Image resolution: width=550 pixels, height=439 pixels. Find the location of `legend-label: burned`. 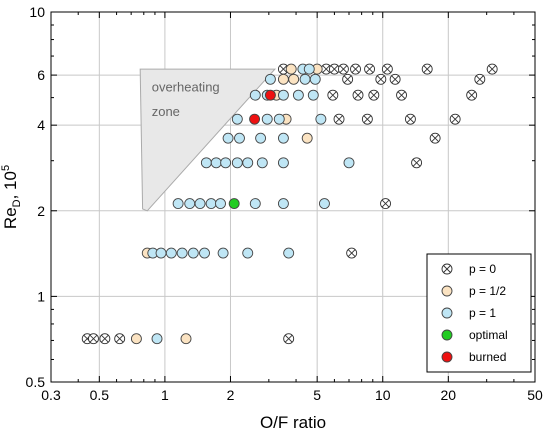

legend-label: burned is located at coordinates (487, 357).